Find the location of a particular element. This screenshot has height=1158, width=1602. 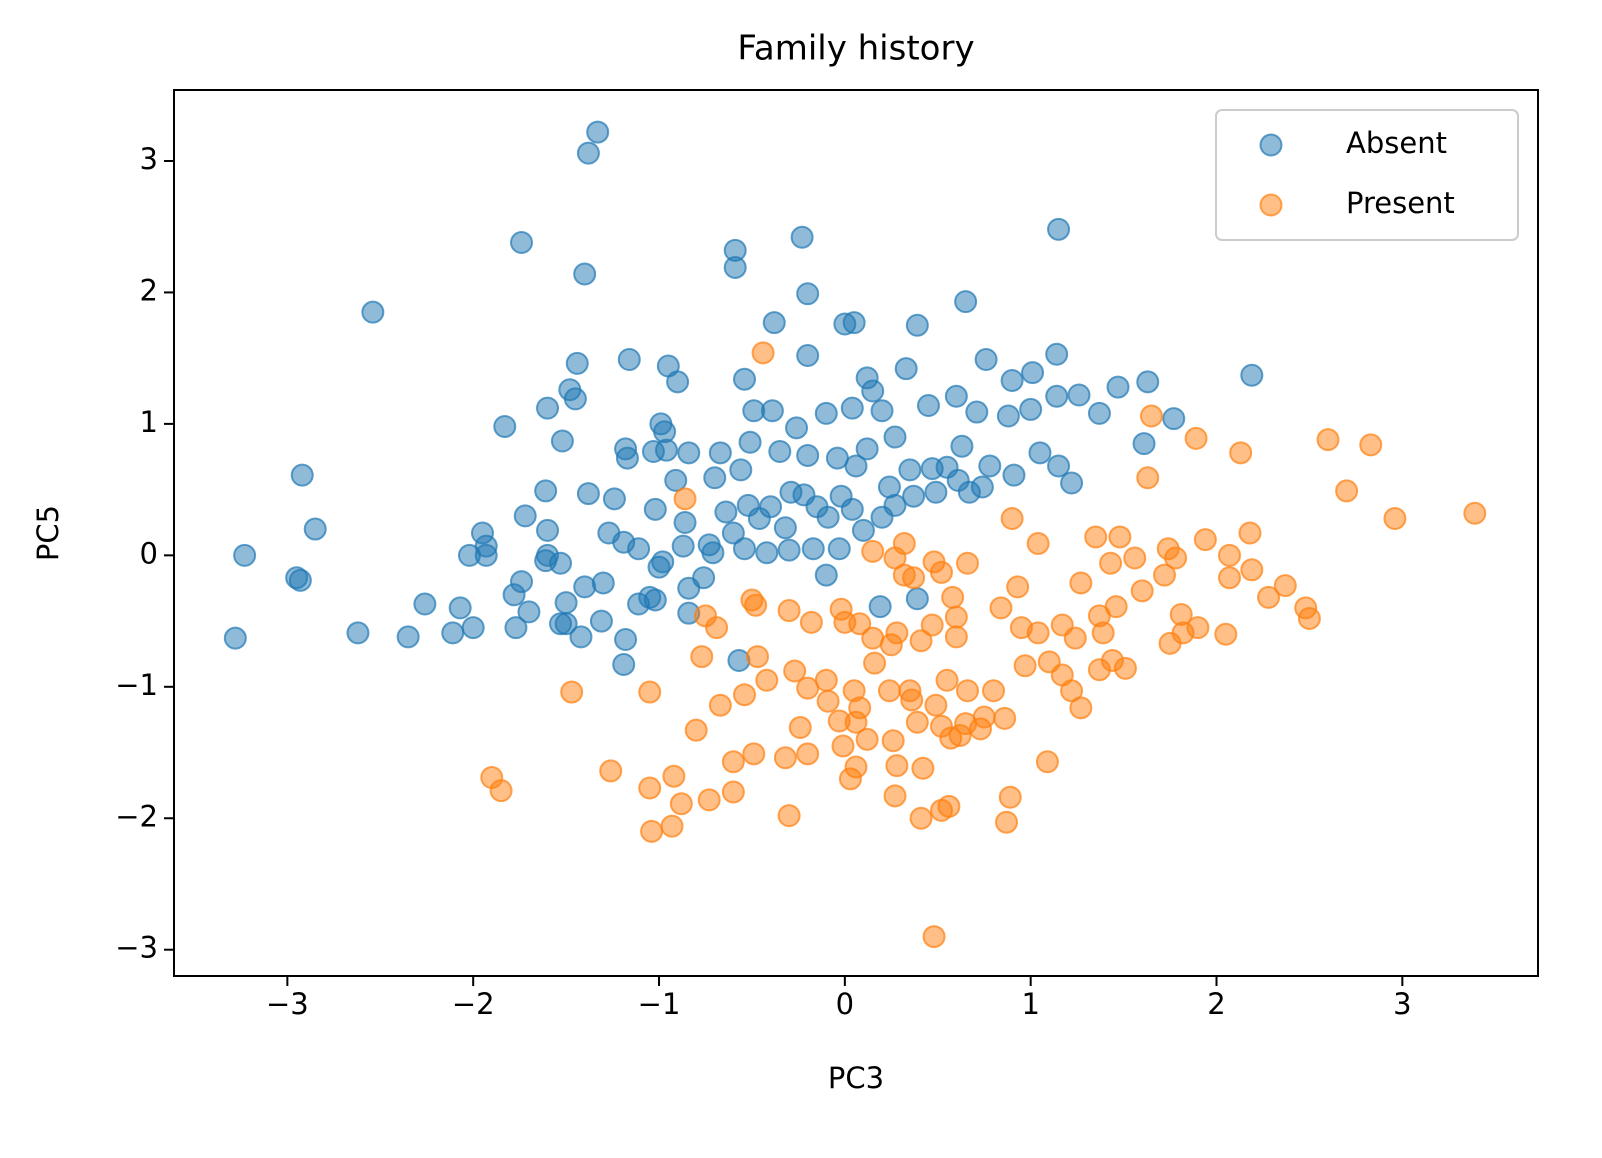

y-tick-label: 0 is located at coordinates (149, 553).